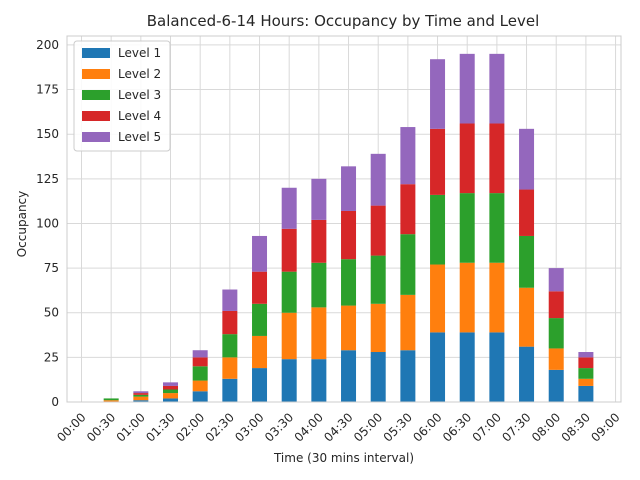 This screenshot has width=640, height=480. Describe the element at coordinates (398, 427) in the screenshot. I see `x-tick-label: 05:30` at that location.